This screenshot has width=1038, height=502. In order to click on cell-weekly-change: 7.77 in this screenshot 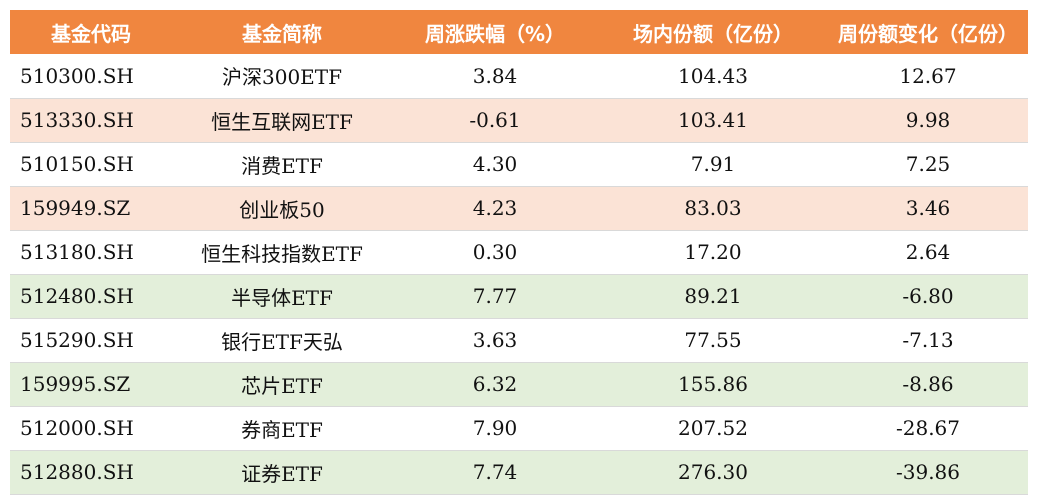, I will do `click(495, 296)`.